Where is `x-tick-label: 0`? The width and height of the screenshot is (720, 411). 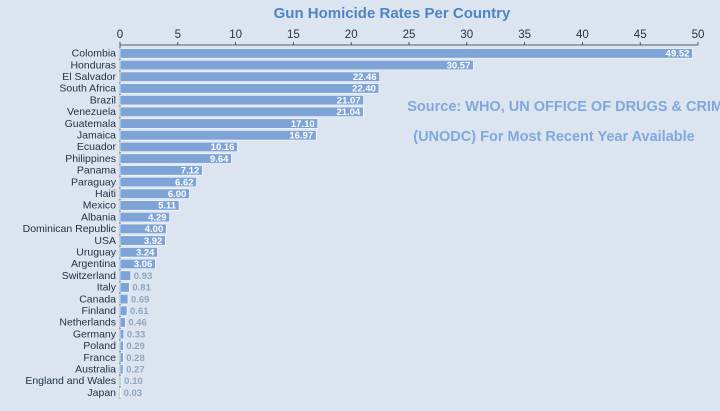
x-tick-label: 0 is located at coordinates (120, 35).